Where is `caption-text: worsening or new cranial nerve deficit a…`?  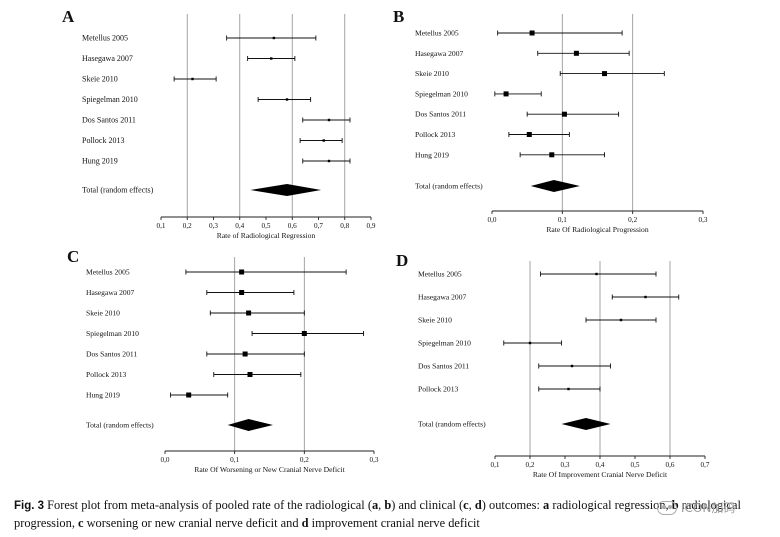
caption-text: worsening or new cranial nerve deficit a… is located at coordinates (192, 523).